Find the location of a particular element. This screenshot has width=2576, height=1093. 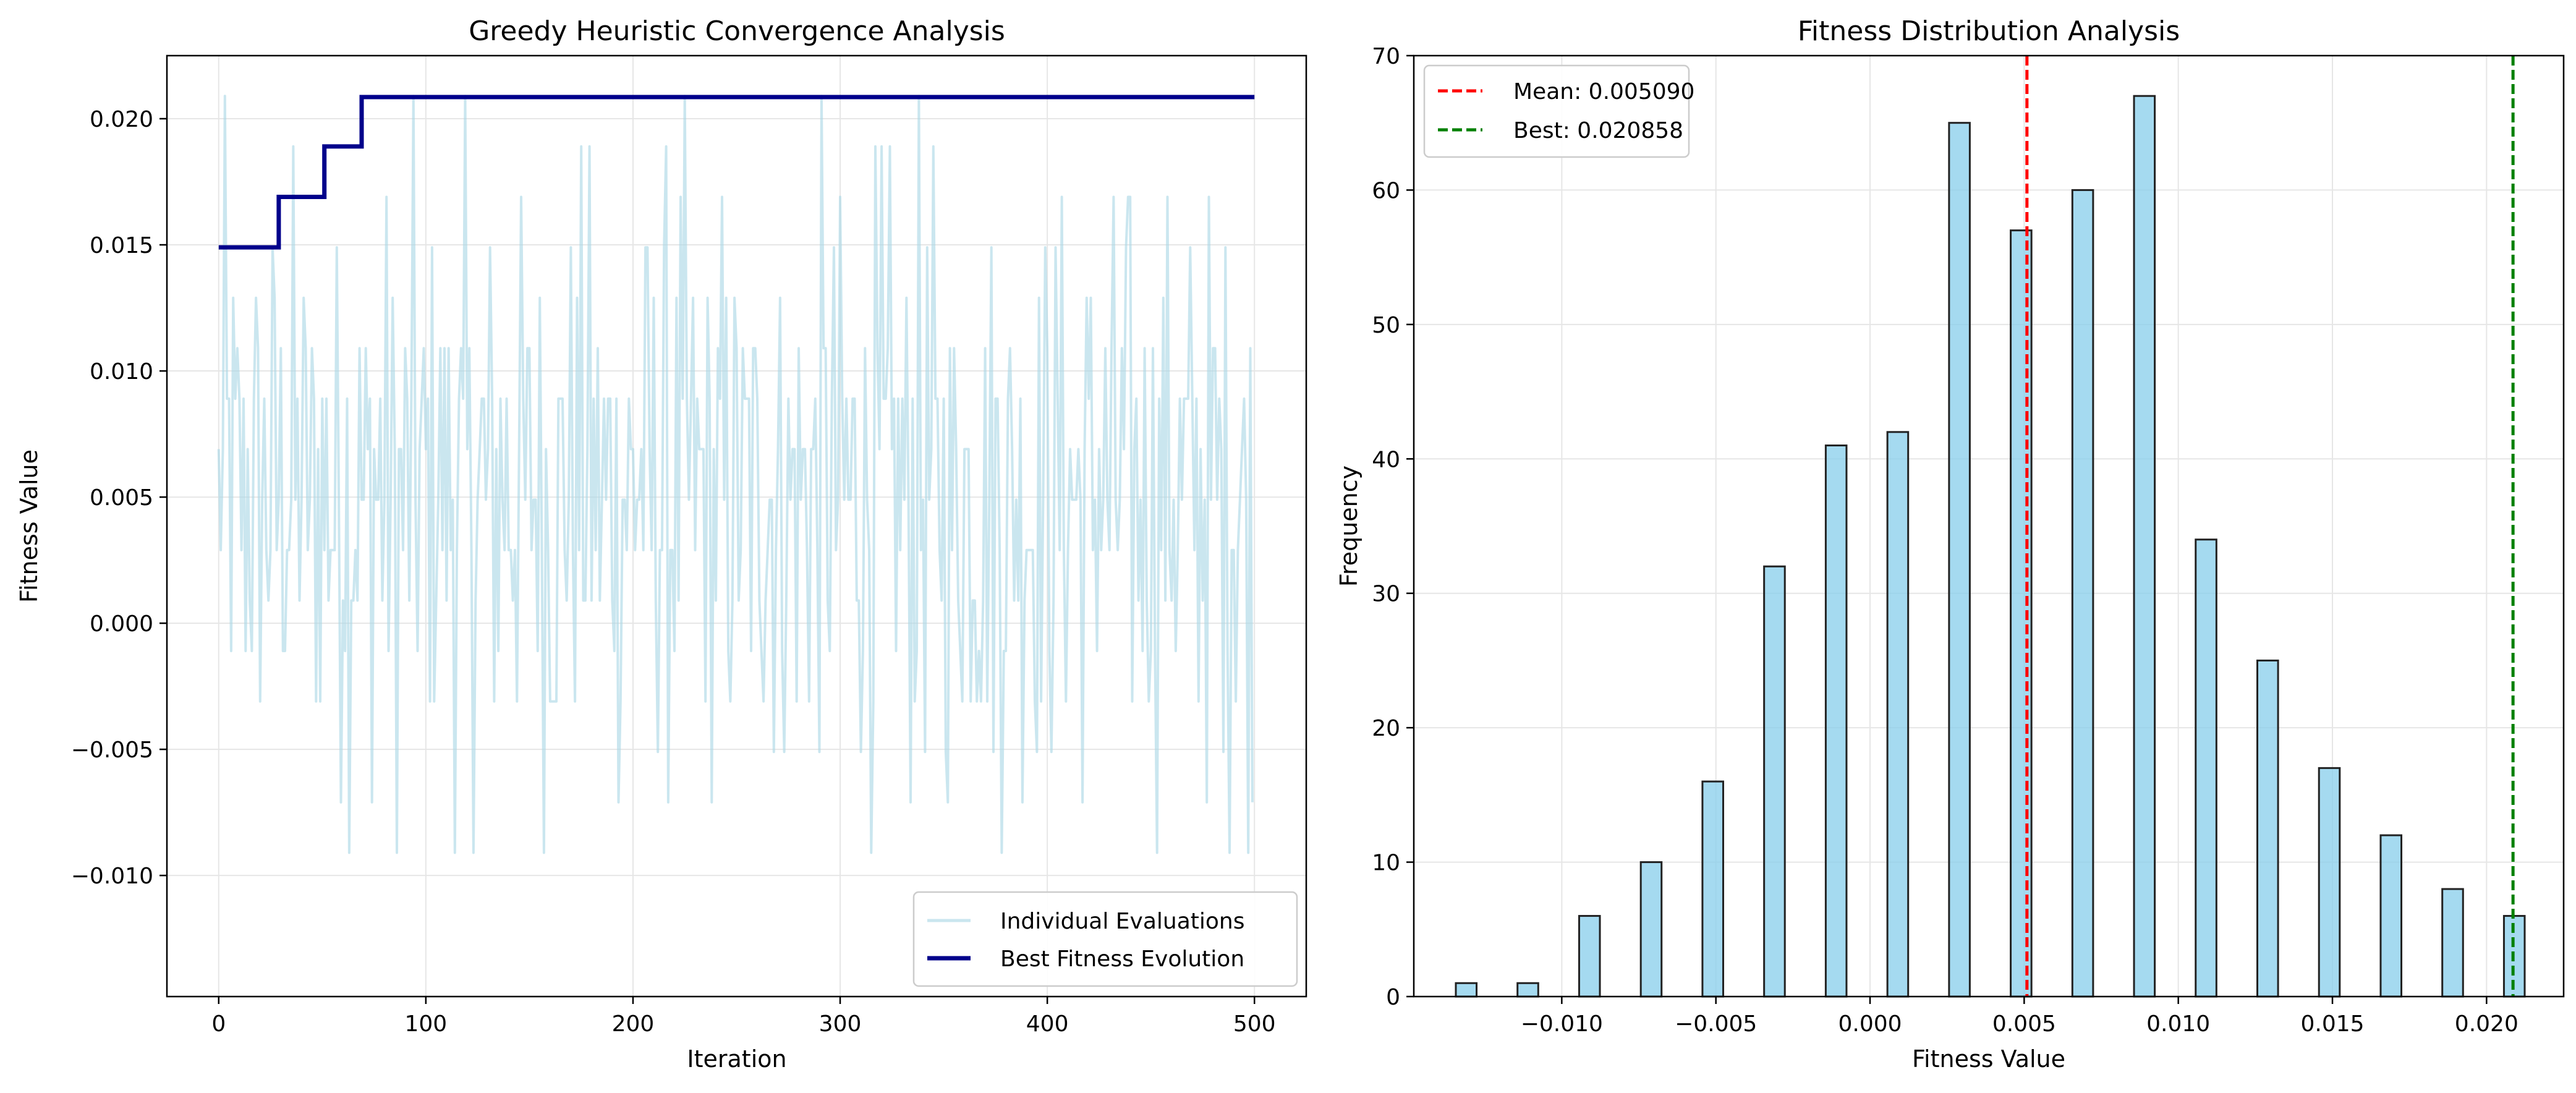

distribution-x-axis-label: Fitness Value is located at coordinates (1988, 1059).